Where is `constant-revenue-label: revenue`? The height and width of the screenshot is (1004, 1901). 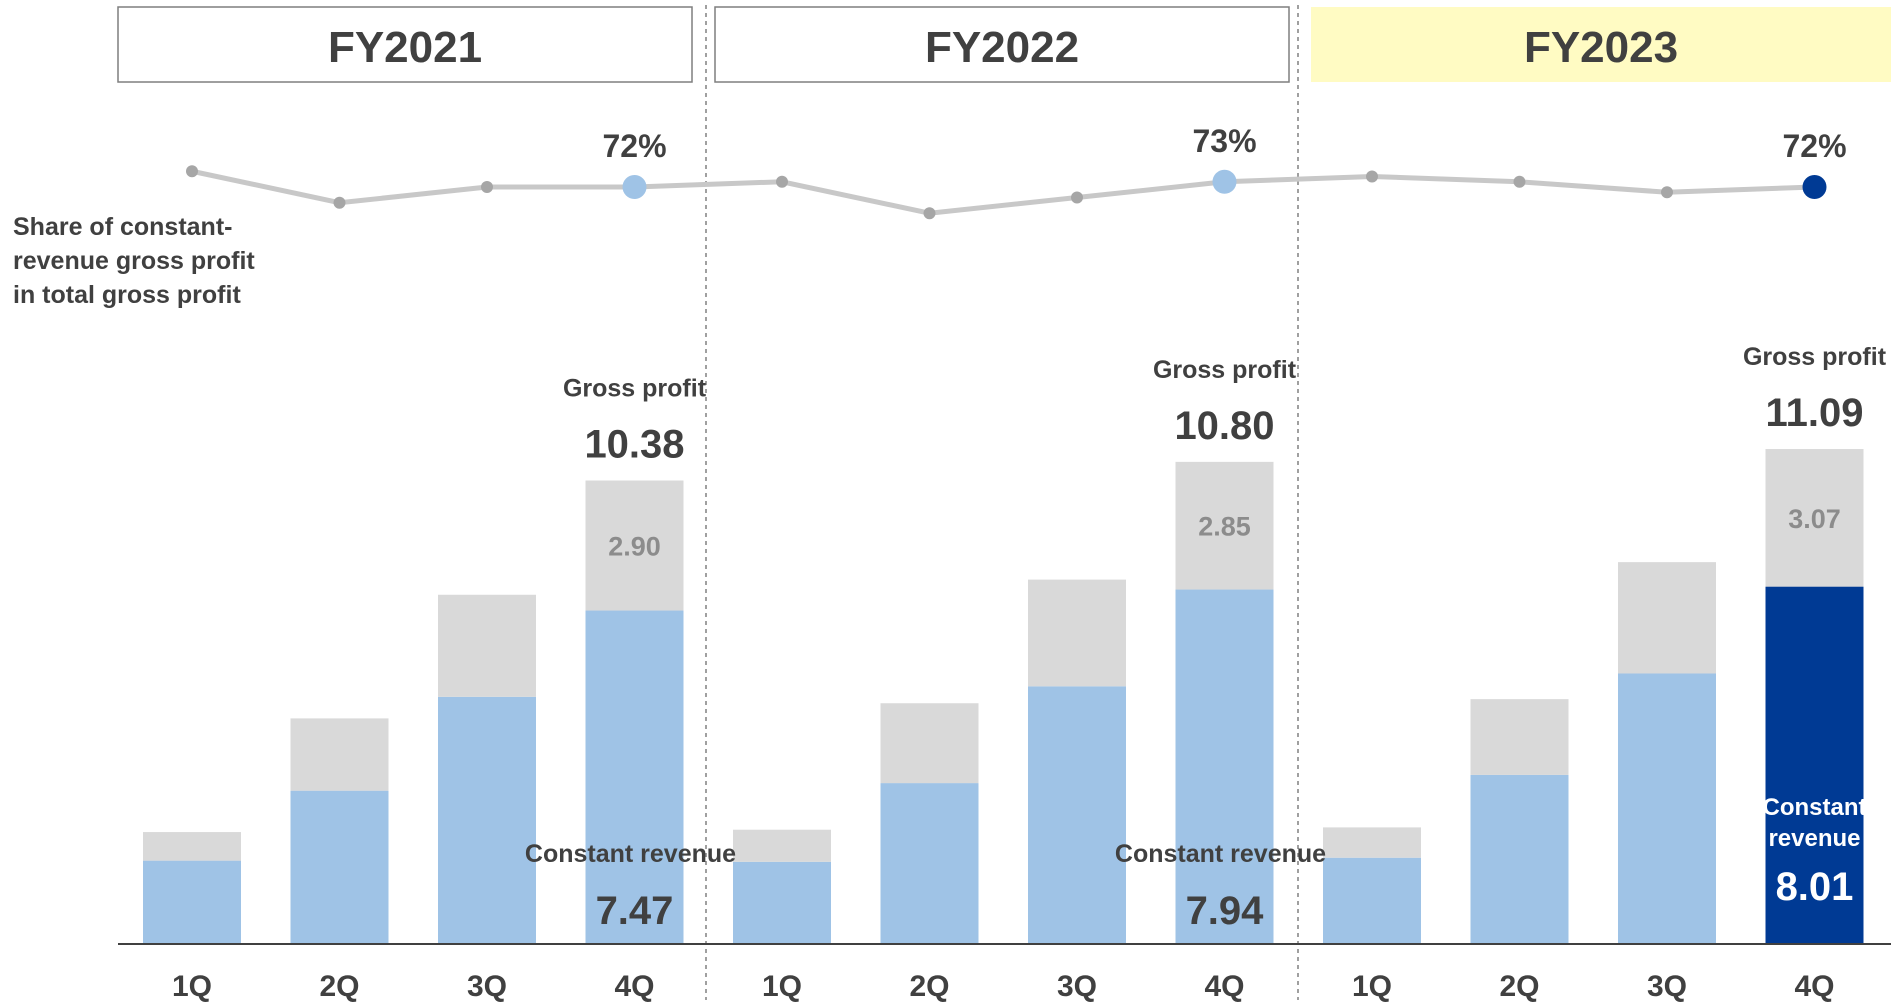 constant-revenue-label: revenue is located at coordinates (1814, 838).